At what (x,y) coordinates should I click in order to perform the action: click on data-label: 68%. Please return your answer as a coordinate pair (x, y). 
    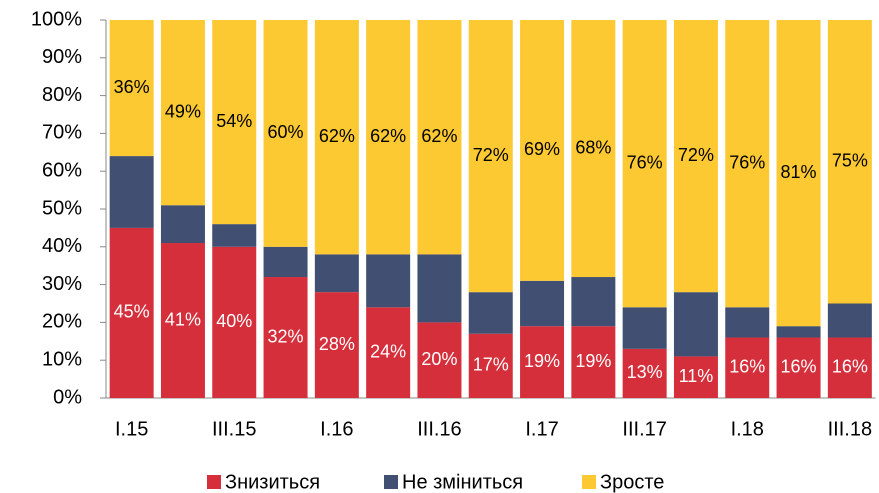
    Looking at the image, I should click on (593, 147).